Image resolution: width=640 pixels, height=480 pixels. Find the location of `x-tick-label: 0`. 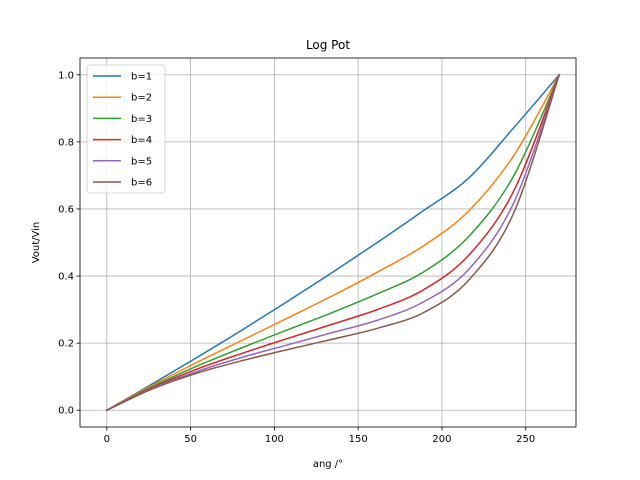

x-tick-label: 0 is located at coordinates (107, 439).